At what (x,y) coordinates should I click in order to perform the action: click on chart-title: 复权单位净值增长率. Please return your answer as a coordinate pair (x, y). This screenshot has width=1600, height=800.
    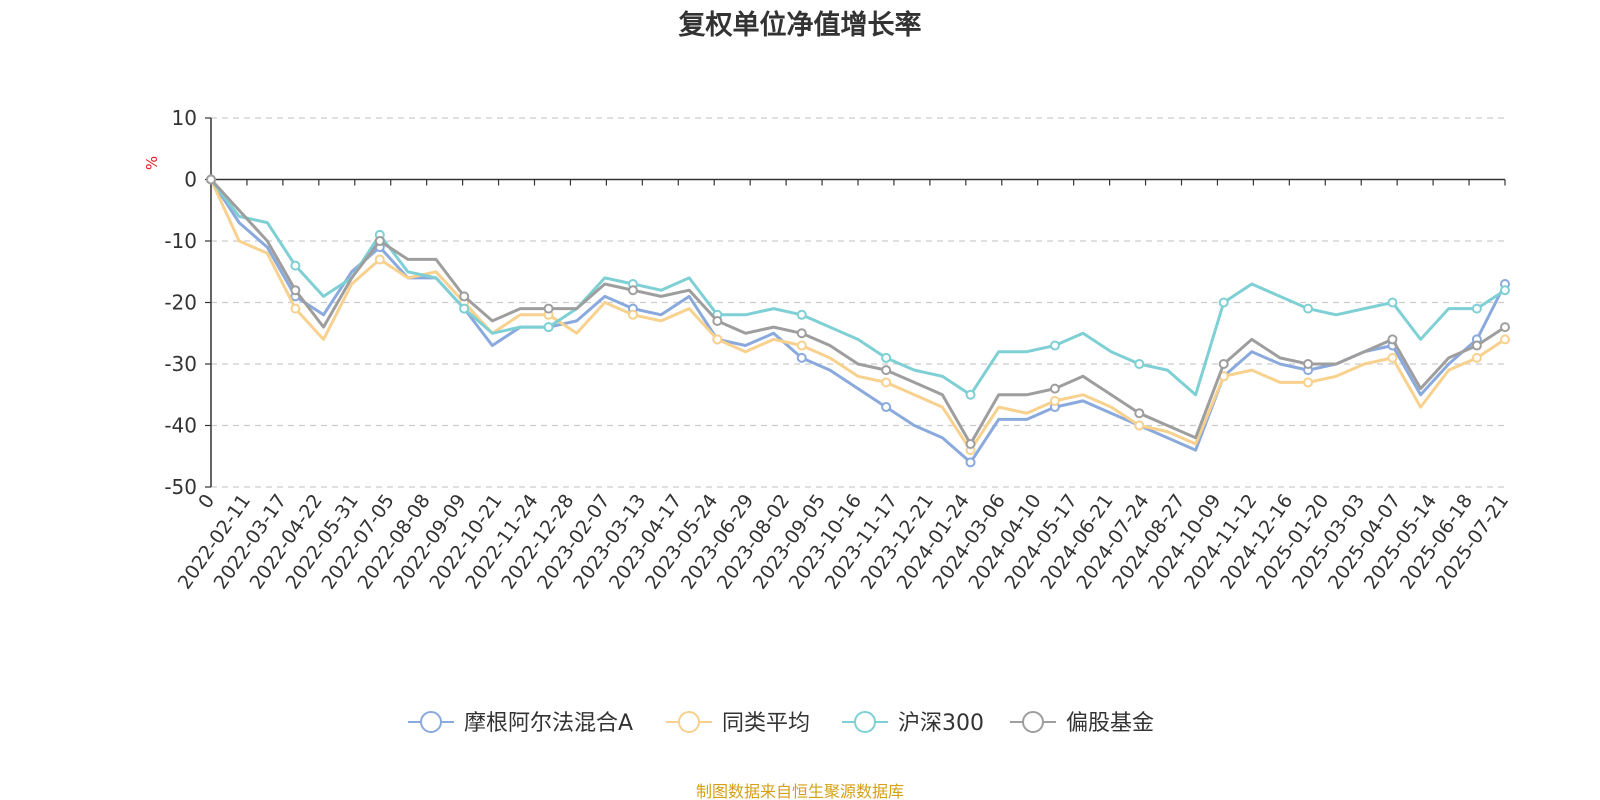
    Looking at the image, I should click on (800, 25).